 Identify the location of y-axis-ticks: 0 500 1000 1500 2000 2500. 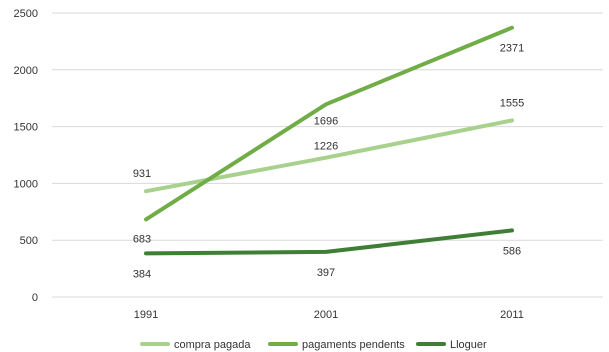
(26, 156).